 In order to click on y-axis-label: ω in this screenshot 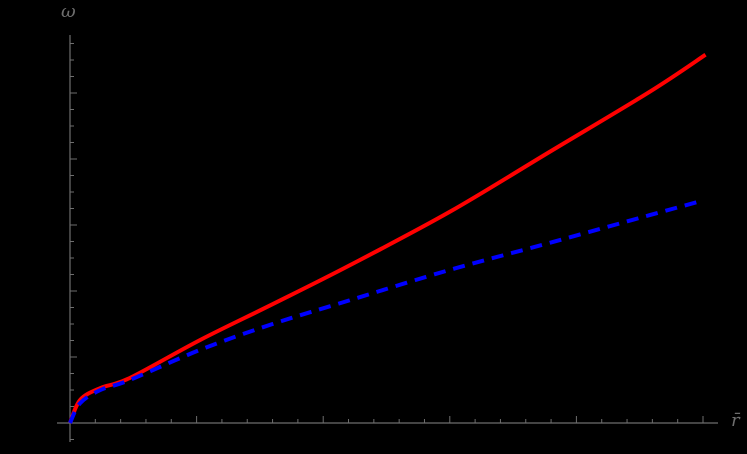, I will do `click(68, 11)`.